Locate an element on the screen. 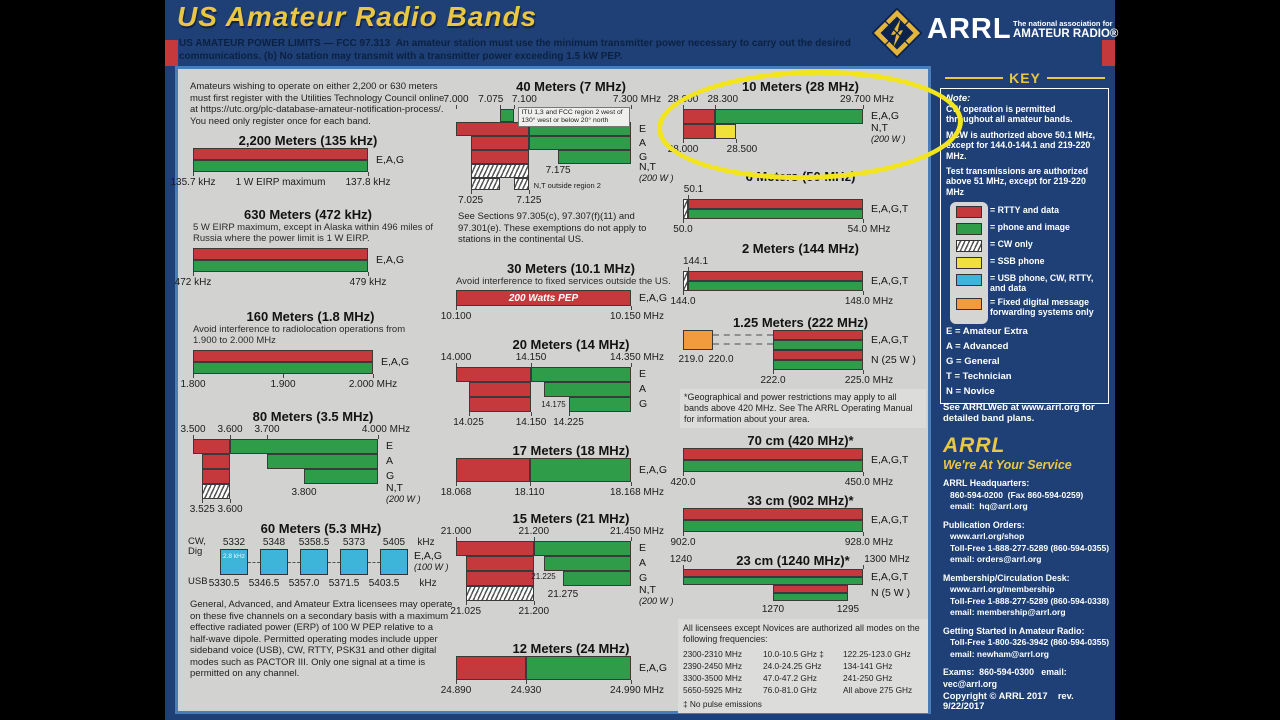 This screenshot has width=1280, height=720. tick-label: 29.700 MHz is located at coordinates (867, 99).